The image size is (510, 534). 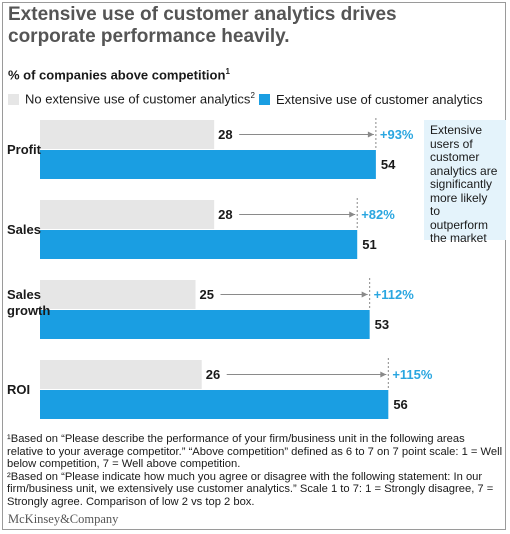 I want to click on brand-logo-text: McKinsey&Company, so click(x=63, y=519).